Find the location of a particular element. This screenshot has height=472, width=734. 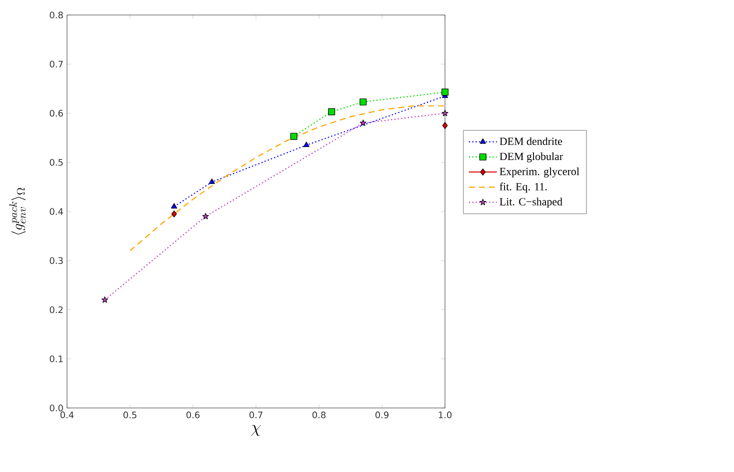

x-tick-label: 0.8 is located at coordinates (319, 415).